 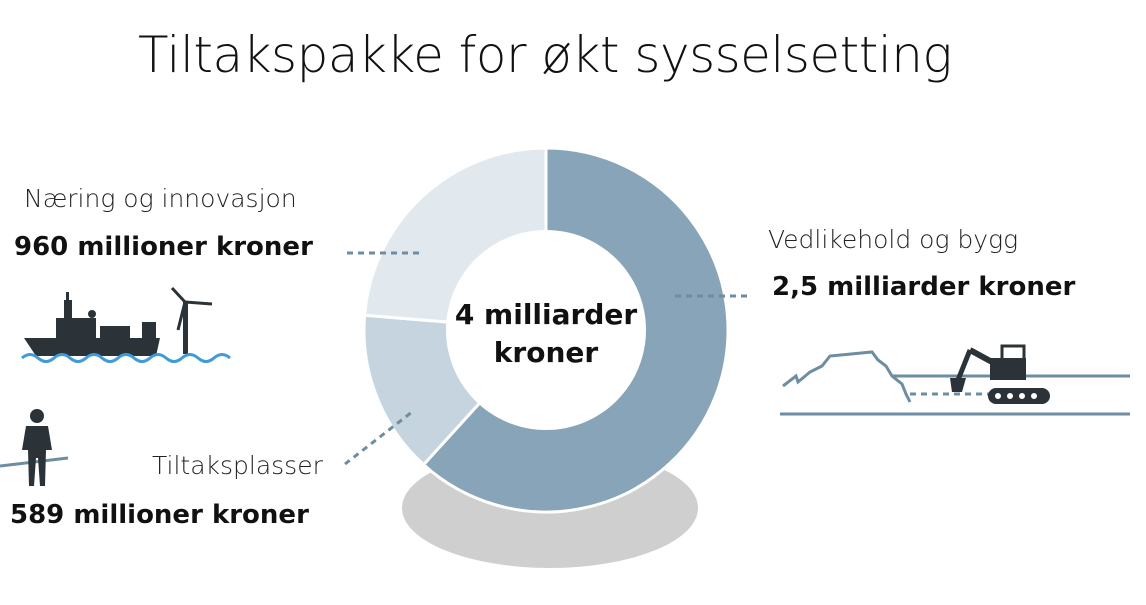 I want to click on slice-amount-tiltaksplasser: 589 millioner kroner, so click(x=159, y=515).